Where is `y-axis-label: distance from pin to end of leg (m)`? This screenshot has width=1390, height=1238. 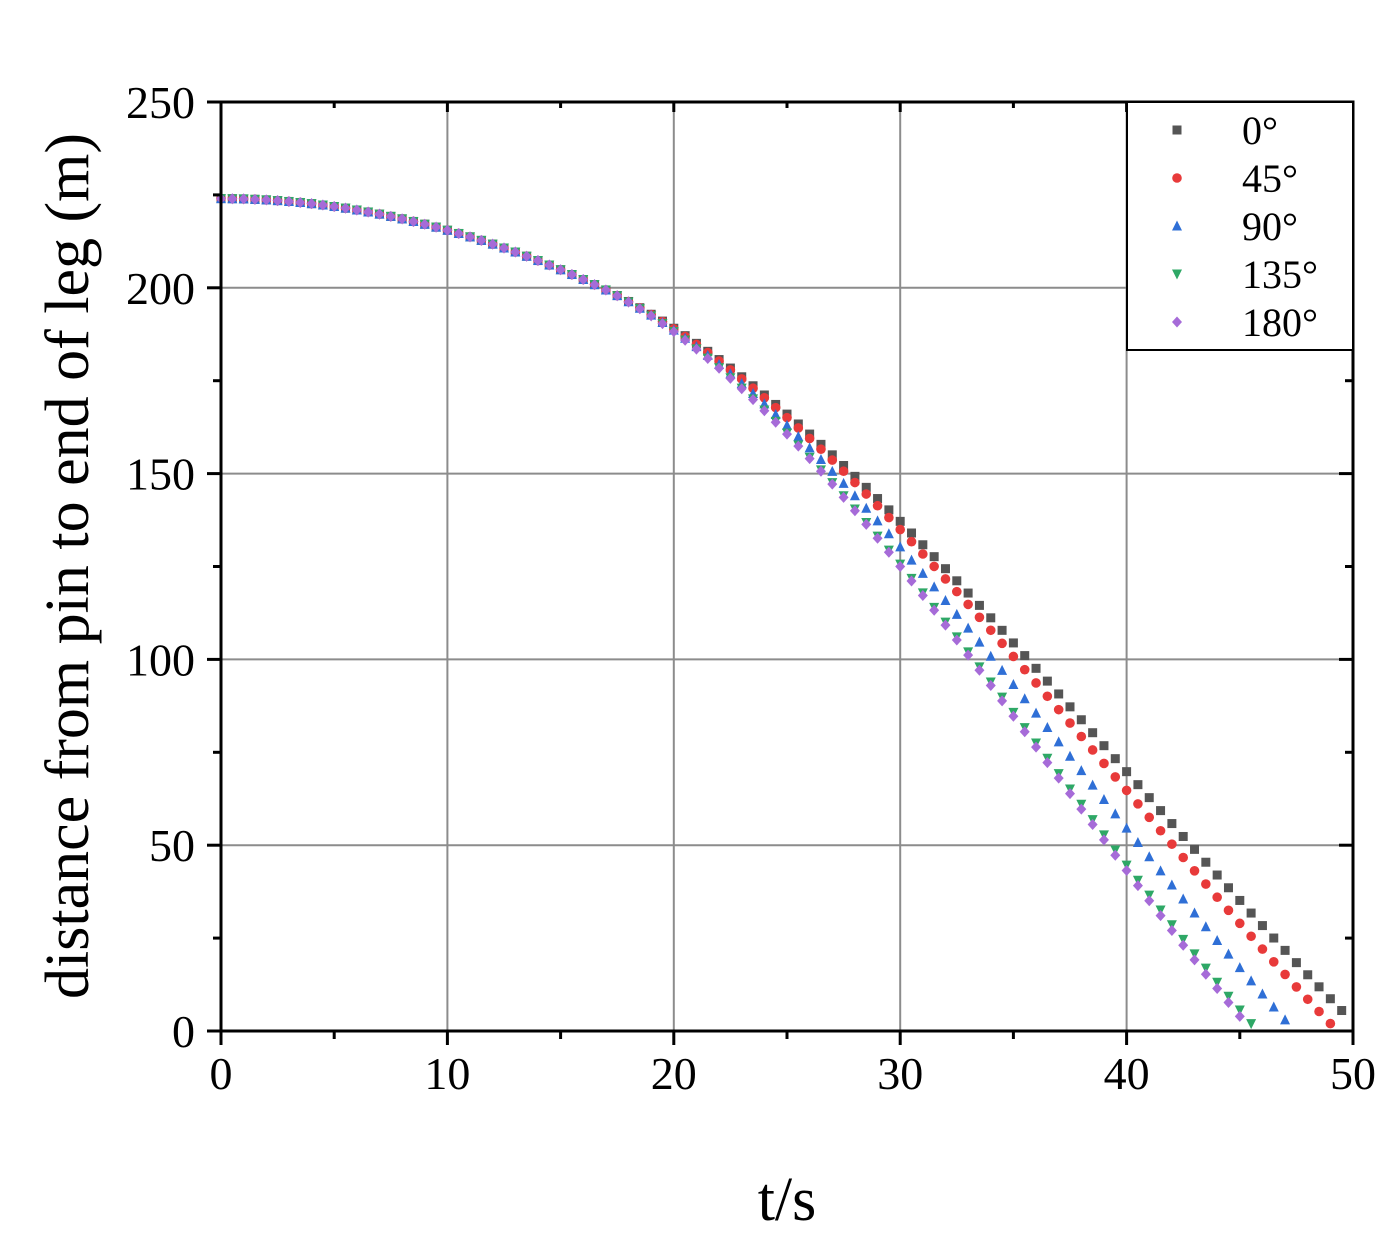 y-axis-label: distance from pin to end of leg (m) is located at coordinates (68, 566).